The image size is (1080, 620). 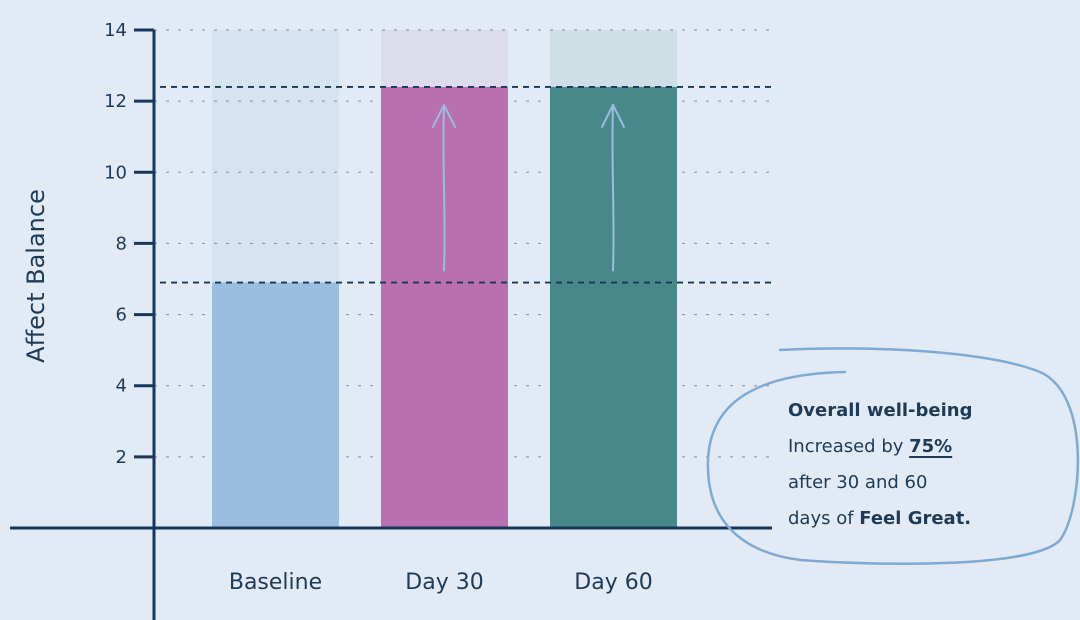 What do you see at coordinates (121, 315) in the screenshot?
I see `y-tick-label: 6` at bounding box center [121, 315].